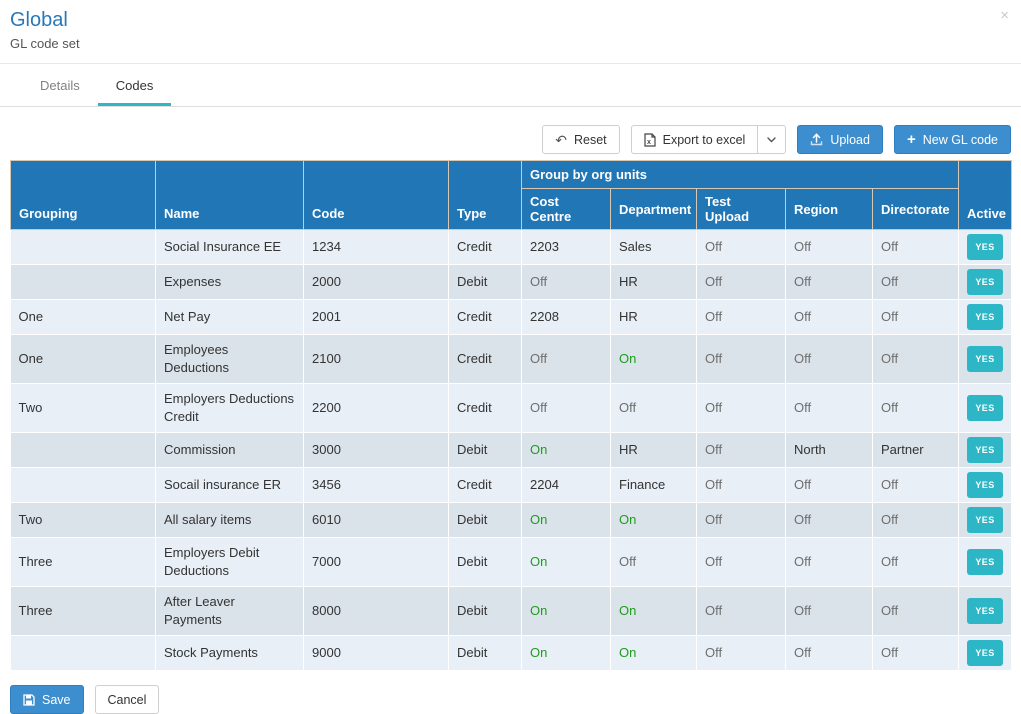  What do you see at coordinates (653, 653) in the screenshot?
I see `cell-department: On` at bounding box center [653, 653].